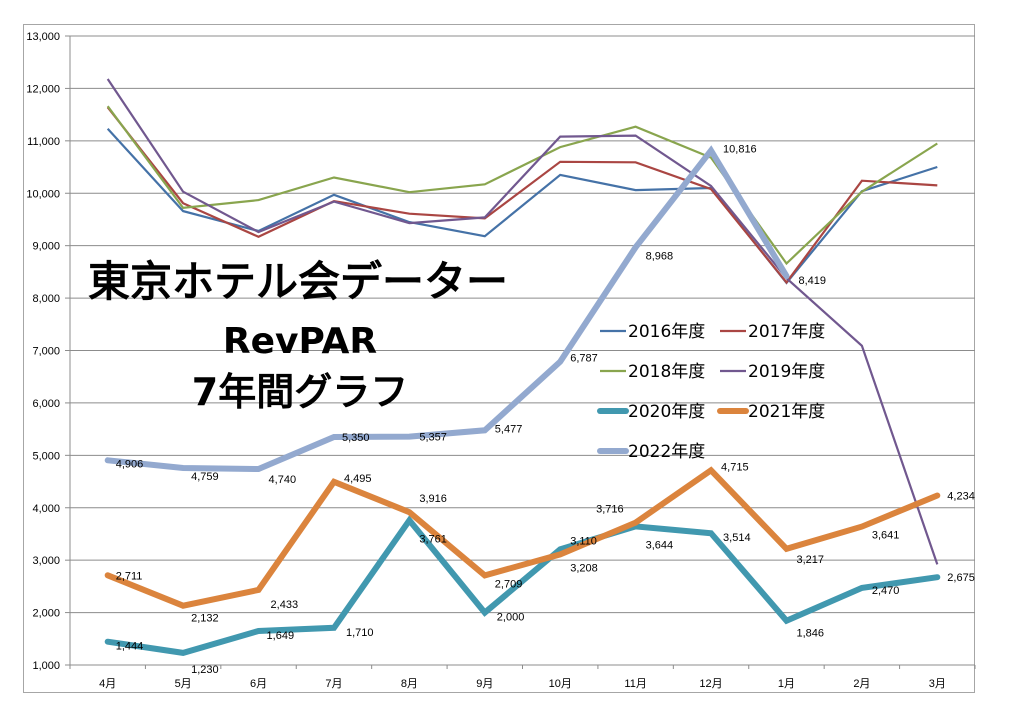 The image size is (1024, 724). Describe the element at coordinates (360, 633) in the screenshot. I see `data-label: 1,710` at that location.